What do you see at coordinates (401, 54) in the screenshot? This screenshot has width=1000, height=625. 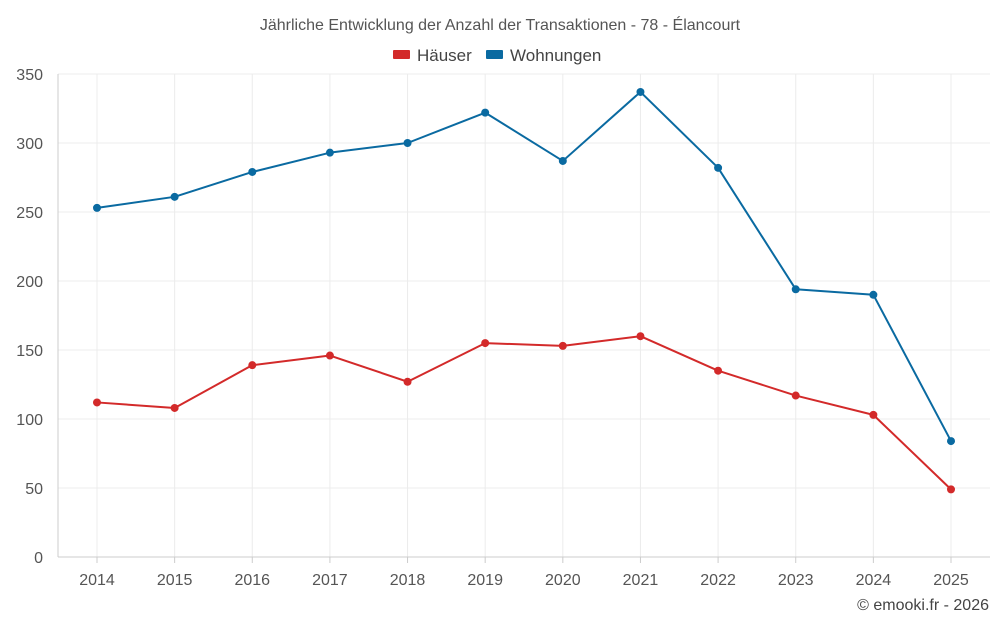 I see `legend-swatch-haeuser` at bounding box center [401, 54].